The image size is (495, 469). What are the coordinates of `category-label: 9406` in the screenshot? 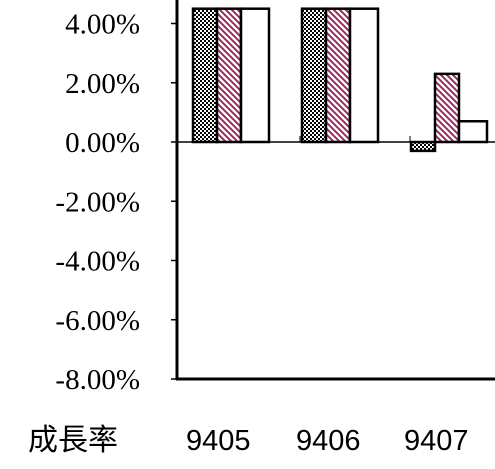 It's located at (328, 441).